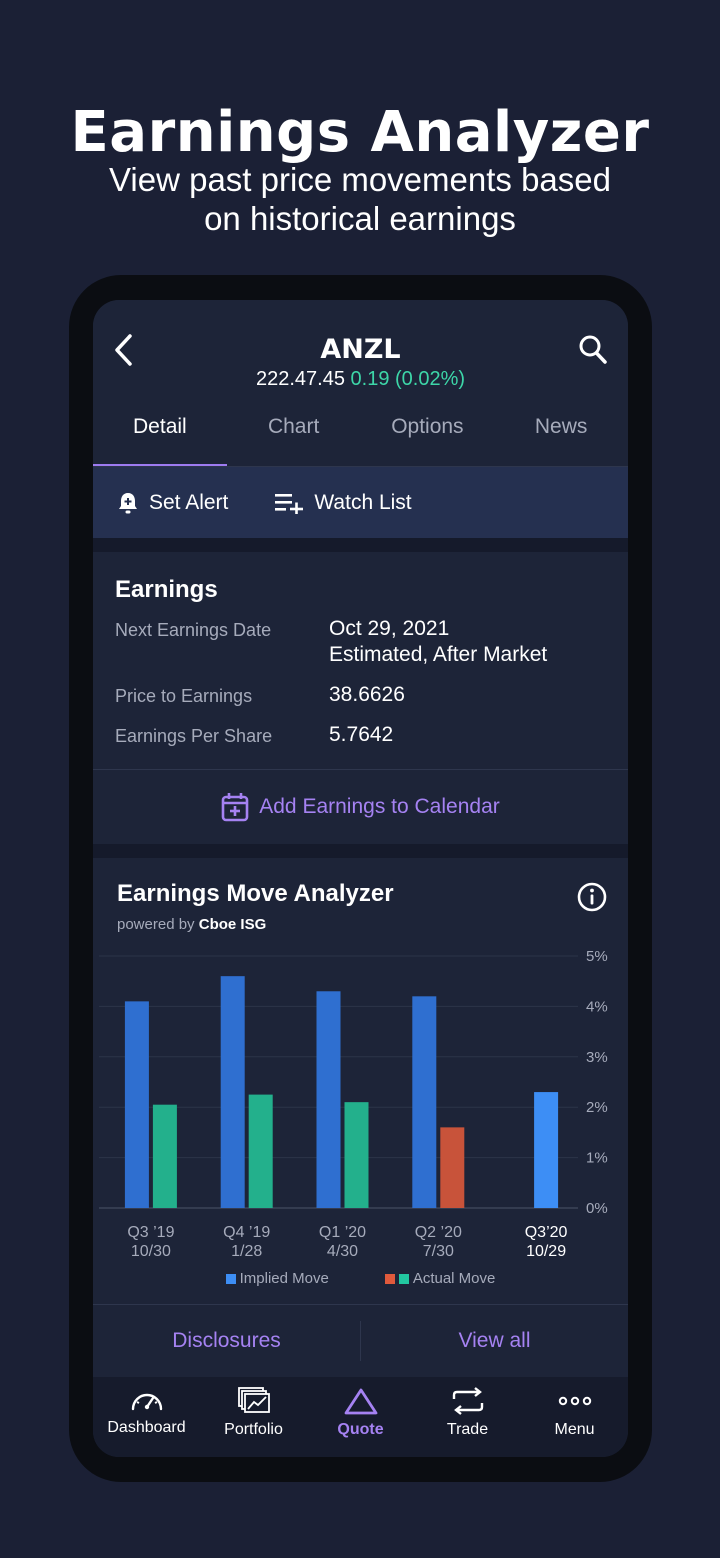 This screenshot has width=720, height=1558. Describe the element at coordinates (403, 1278) in the screenshot. I see `legend-actual-up-swatch` at that location.